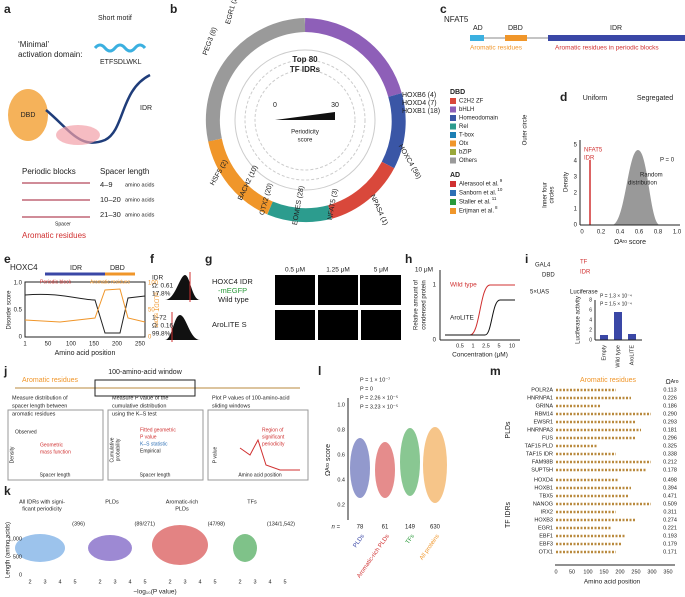  What do you see at coordinates (328, 473) in the screenshot?
I see `label-part: Ω` at bounding box center [328, 473].